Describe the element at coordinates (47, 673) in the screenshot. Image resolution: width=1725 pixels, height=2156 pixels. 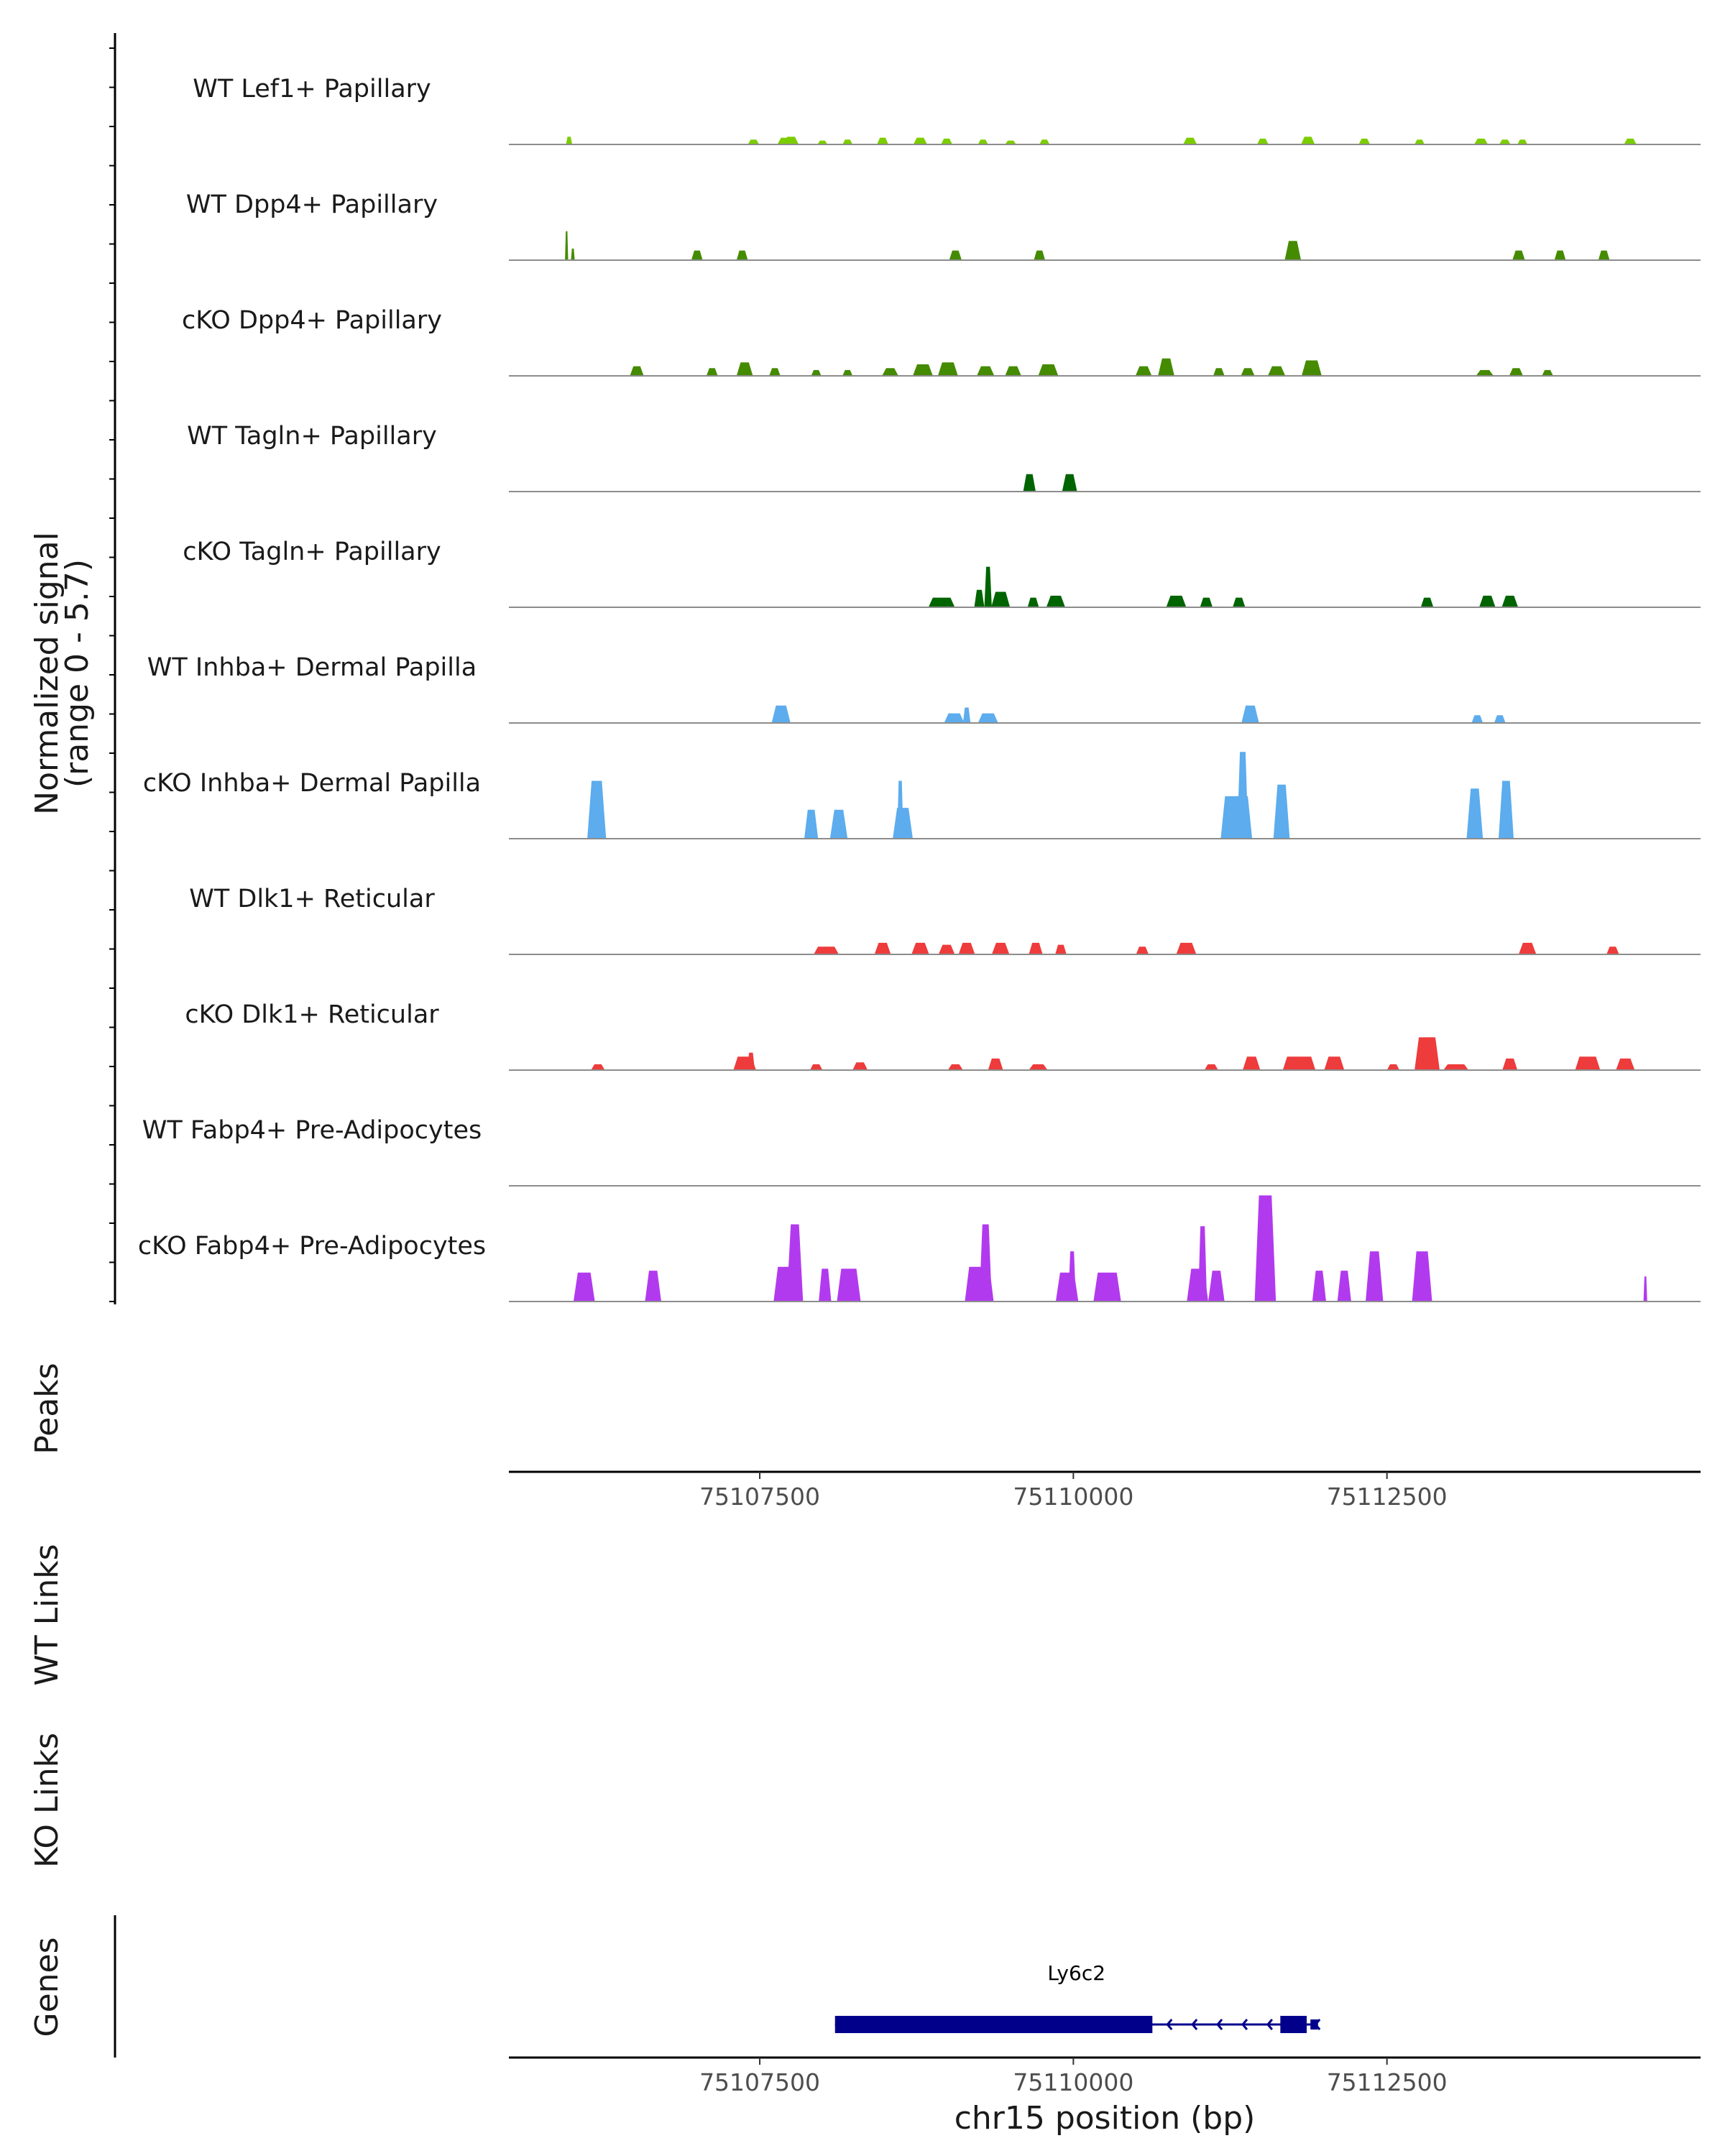
I see `y-axis-title: Normalized signal` at that location.